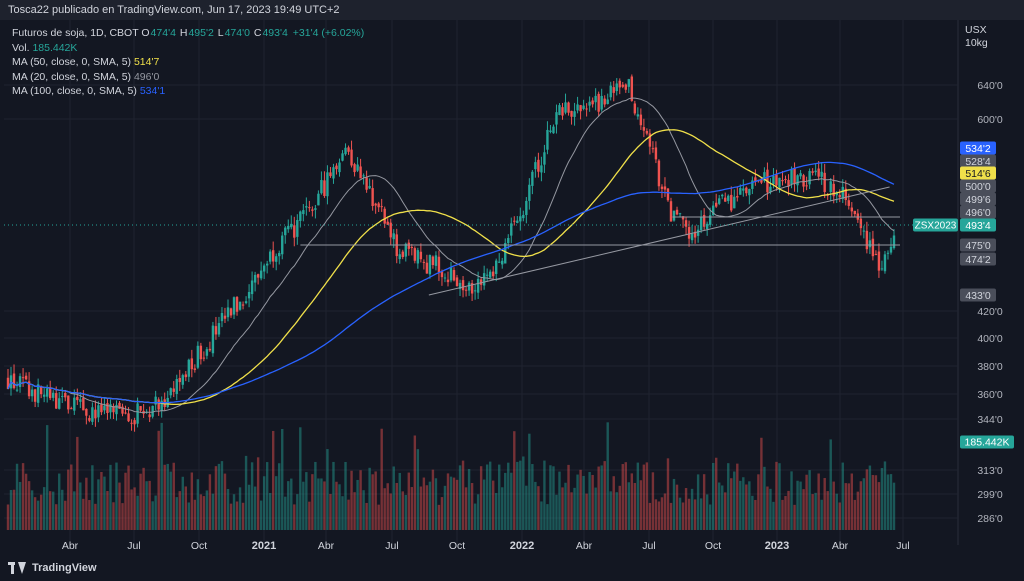  Describe the element at coordinates (52, 568) in the screenshot. I see `tradingview-logo: TradingView` at that location.